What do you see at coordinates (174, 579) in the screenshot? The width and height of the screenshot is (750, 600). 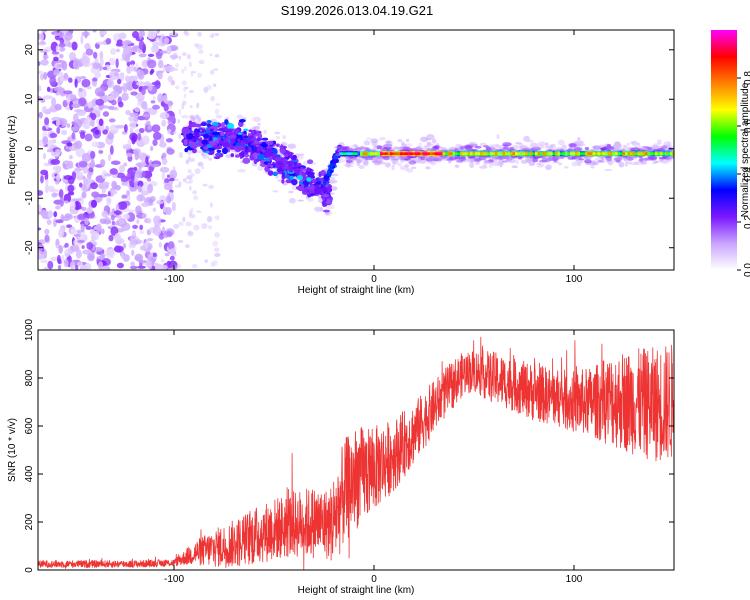 I see `snr-x-tick-label: -100` at bounding box center [174, 579].